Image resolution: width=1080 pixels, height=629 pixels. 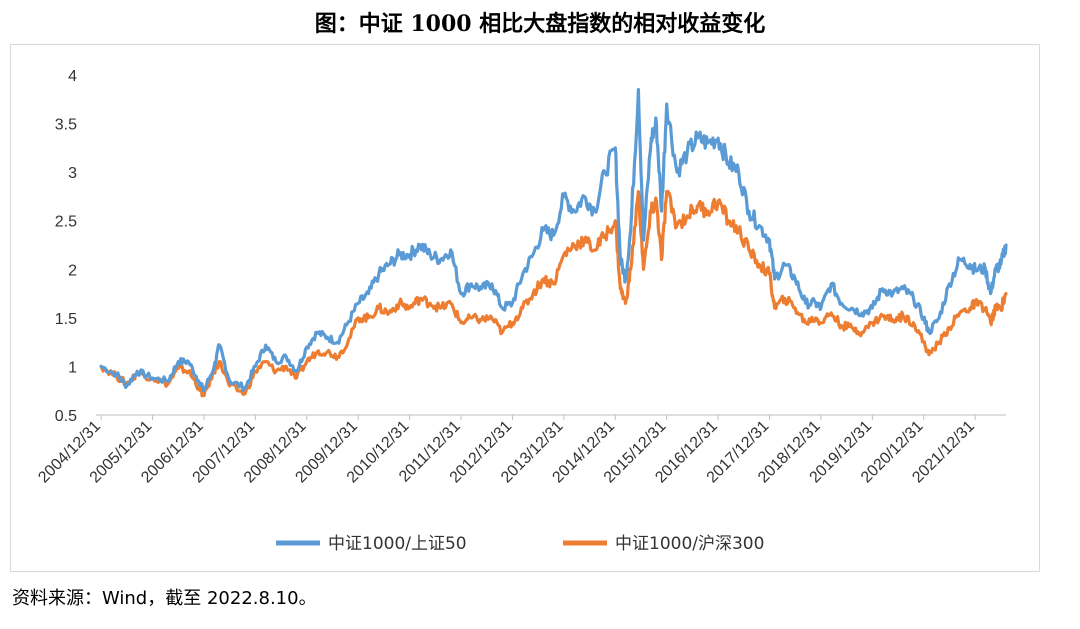 What do you see at coordinates (520, 544) in the screenshot?
I see `legend: 中证1000/上证50 中证1000/沪深300` at bounding box center [520, 544].